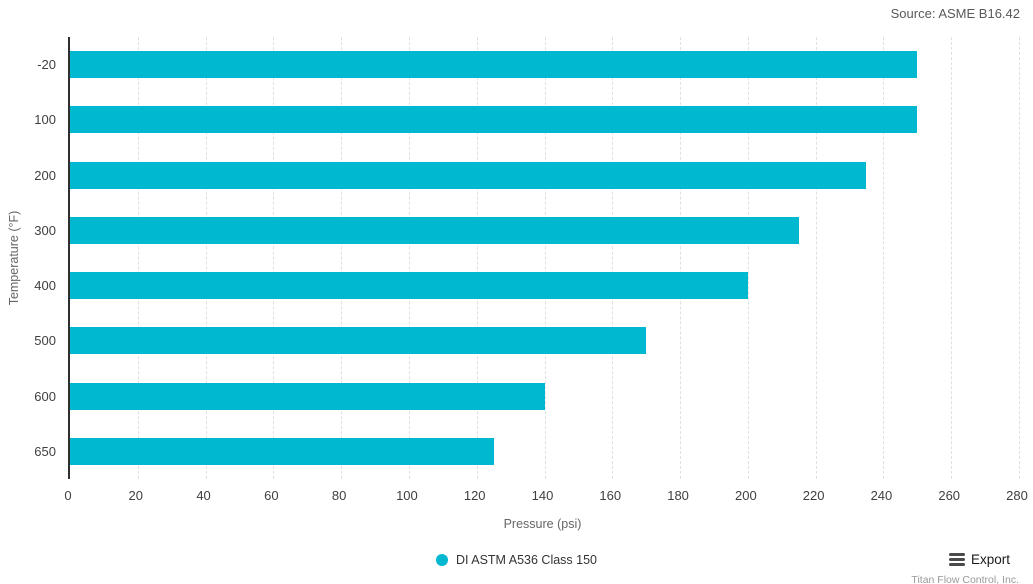 The height and width of the screenshot is (584, 1033). What do you see at coordinates (45, 451) in the screenshot?
I see `y-tick-label: 650` at bounding box center [45, 451].